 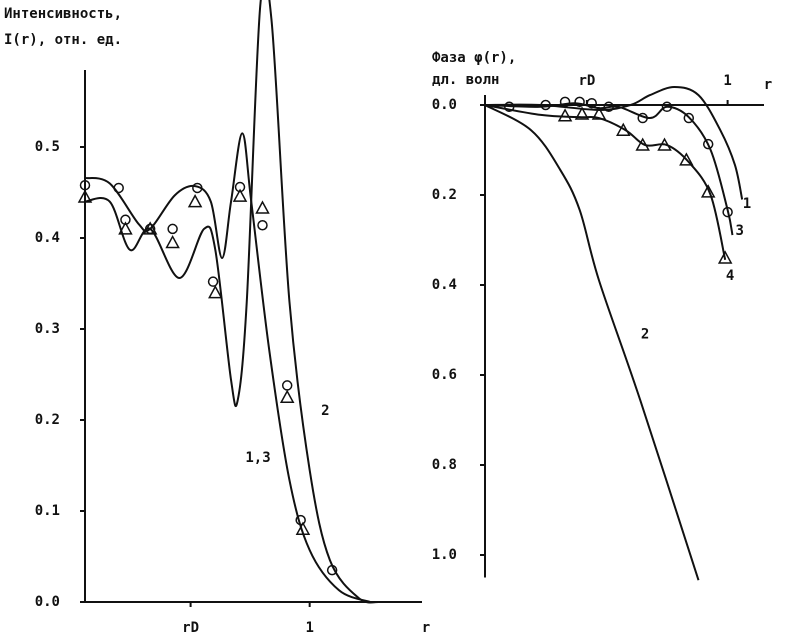 What do you see at coordinates (444, 375) in the screenshot?
I see `y-tick-label: 0.6` at bounding box center [444, 375].